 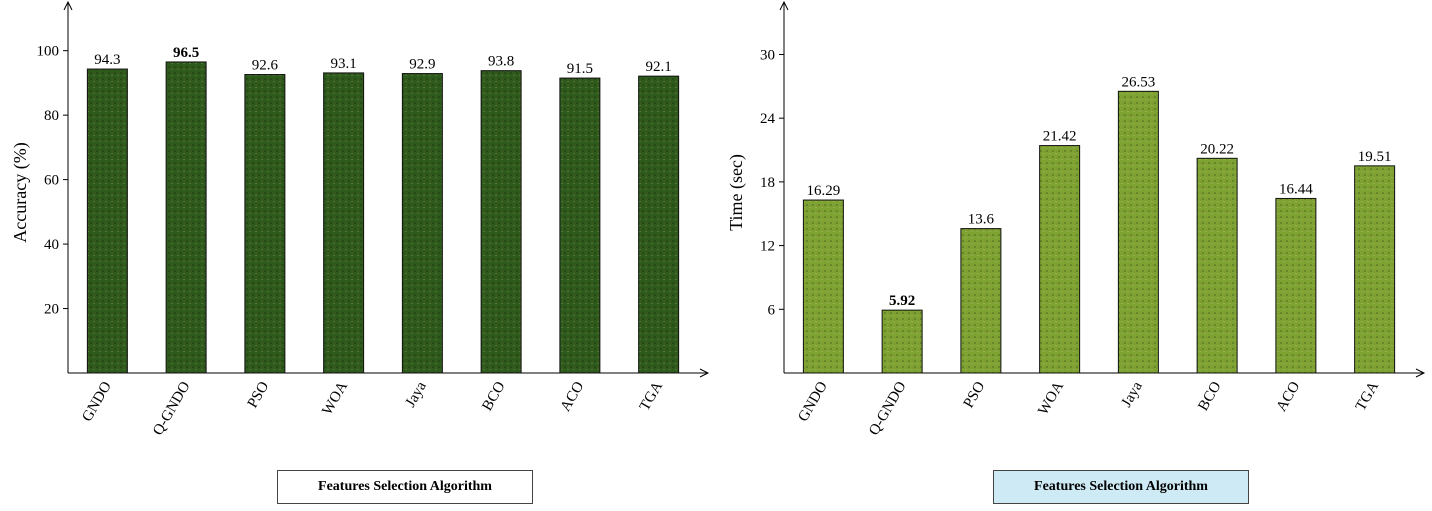 I want to click on time-value-label: 26.53, so click(x=1139, y=82).